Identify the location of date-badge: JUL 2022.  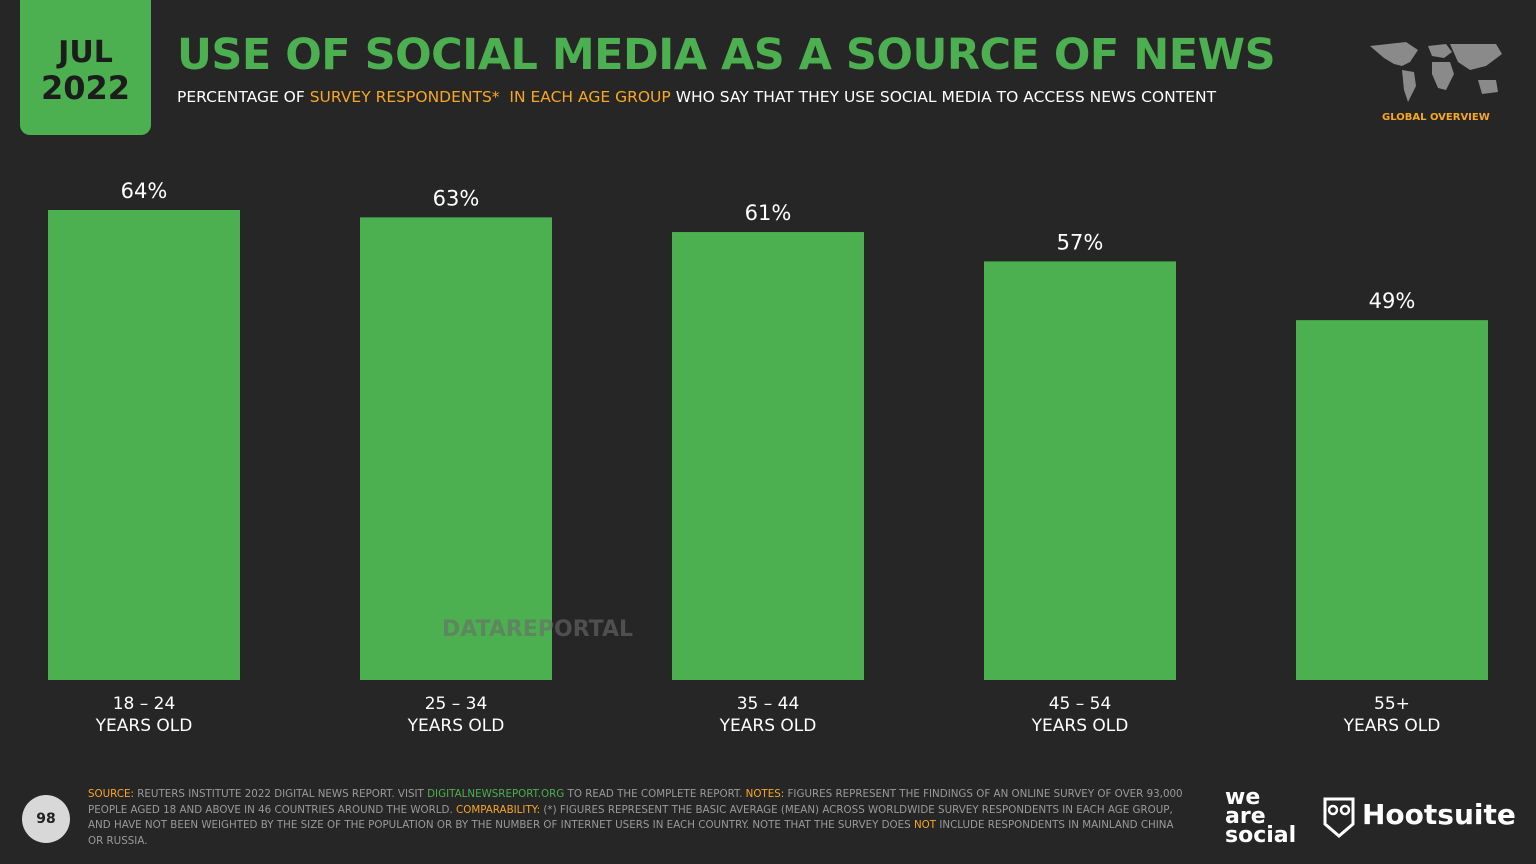
(85, 67).